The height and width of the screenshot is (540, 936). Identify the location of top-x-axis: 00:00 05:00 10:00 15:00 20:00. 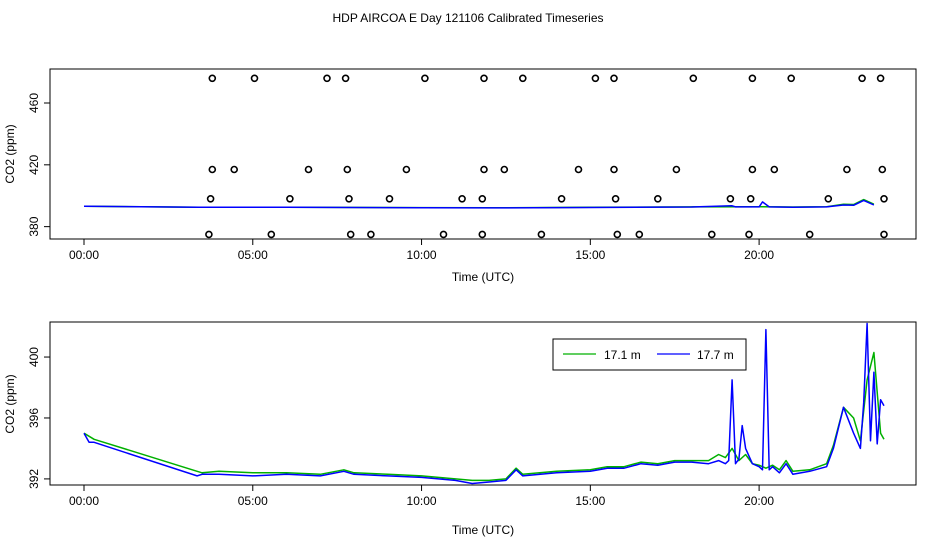
(421, 250).